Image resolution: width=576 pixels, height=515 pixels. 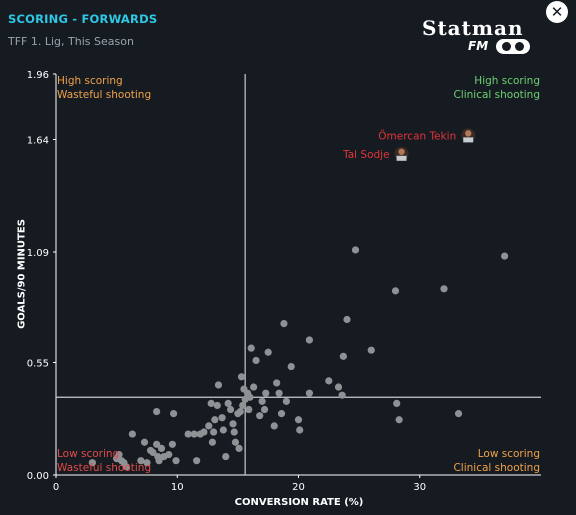 I want to click on player-marker: Ömercan Tekin, so click(x=427, y=135).